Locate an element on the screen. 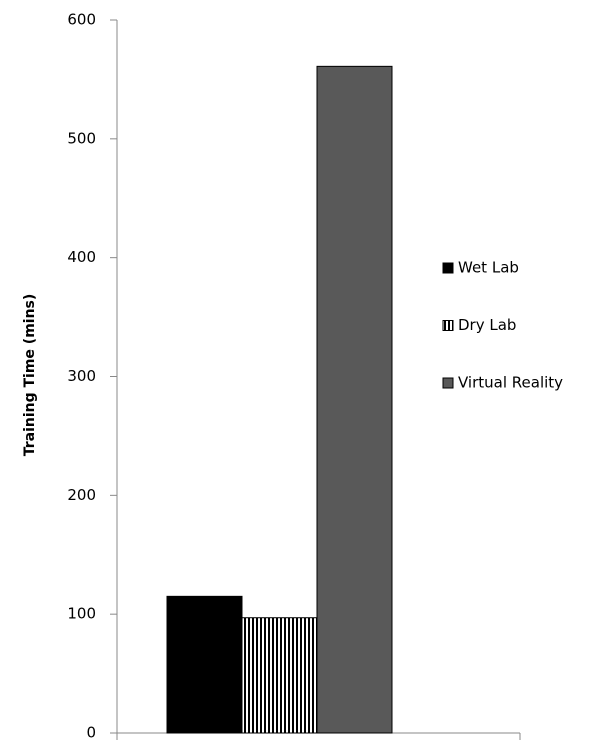  y-tick-label: 300 is located at coordinates (81, 376).